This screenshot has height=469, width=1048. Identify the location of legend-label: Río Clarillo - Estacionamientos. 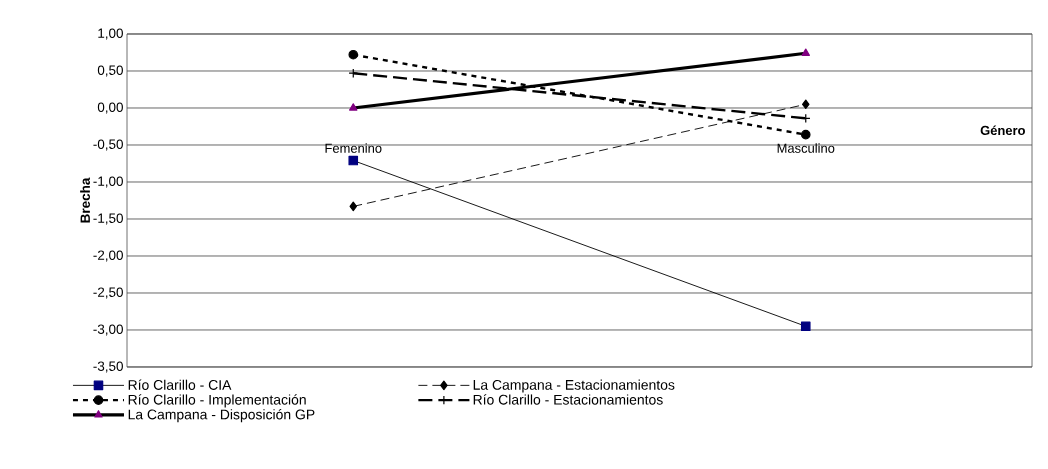
(568, 399).